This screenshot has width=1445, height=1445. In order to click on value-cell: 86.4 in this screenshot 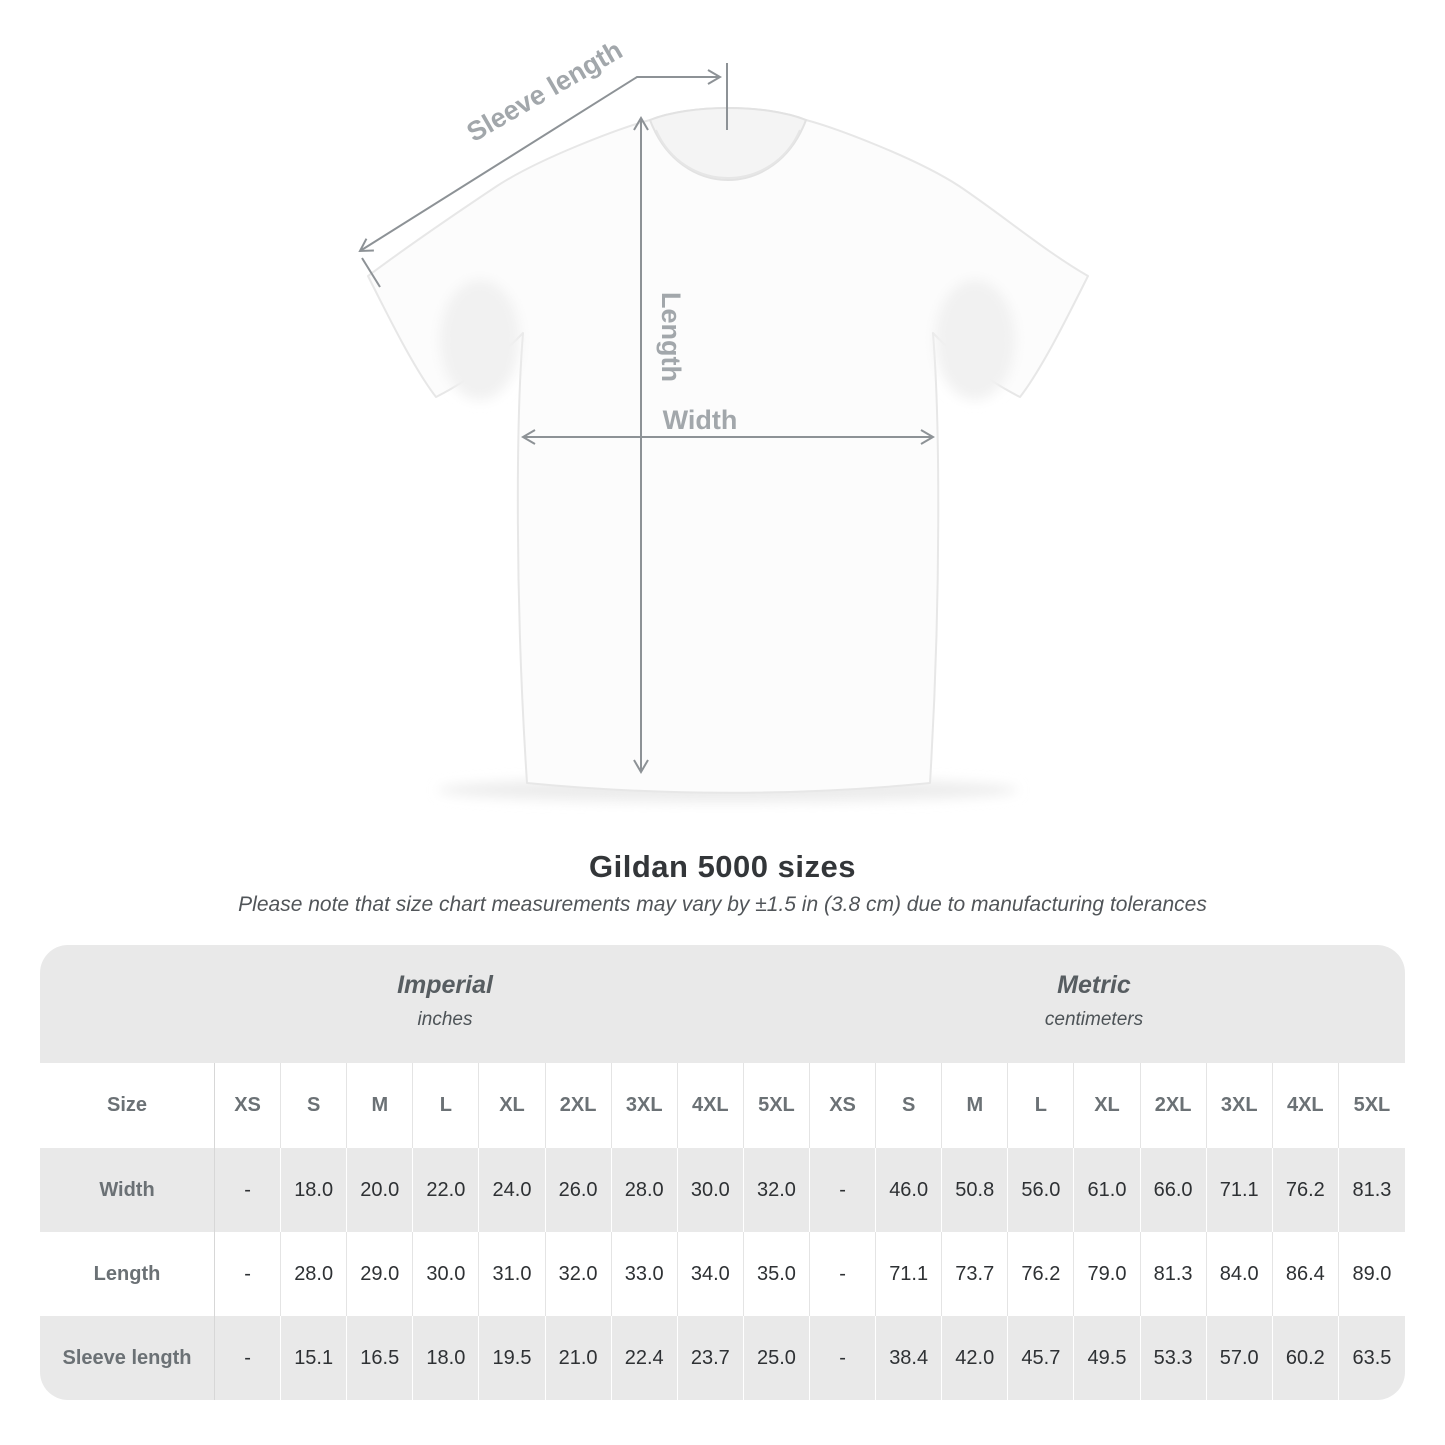, I will do `click(1306, 1274)`.